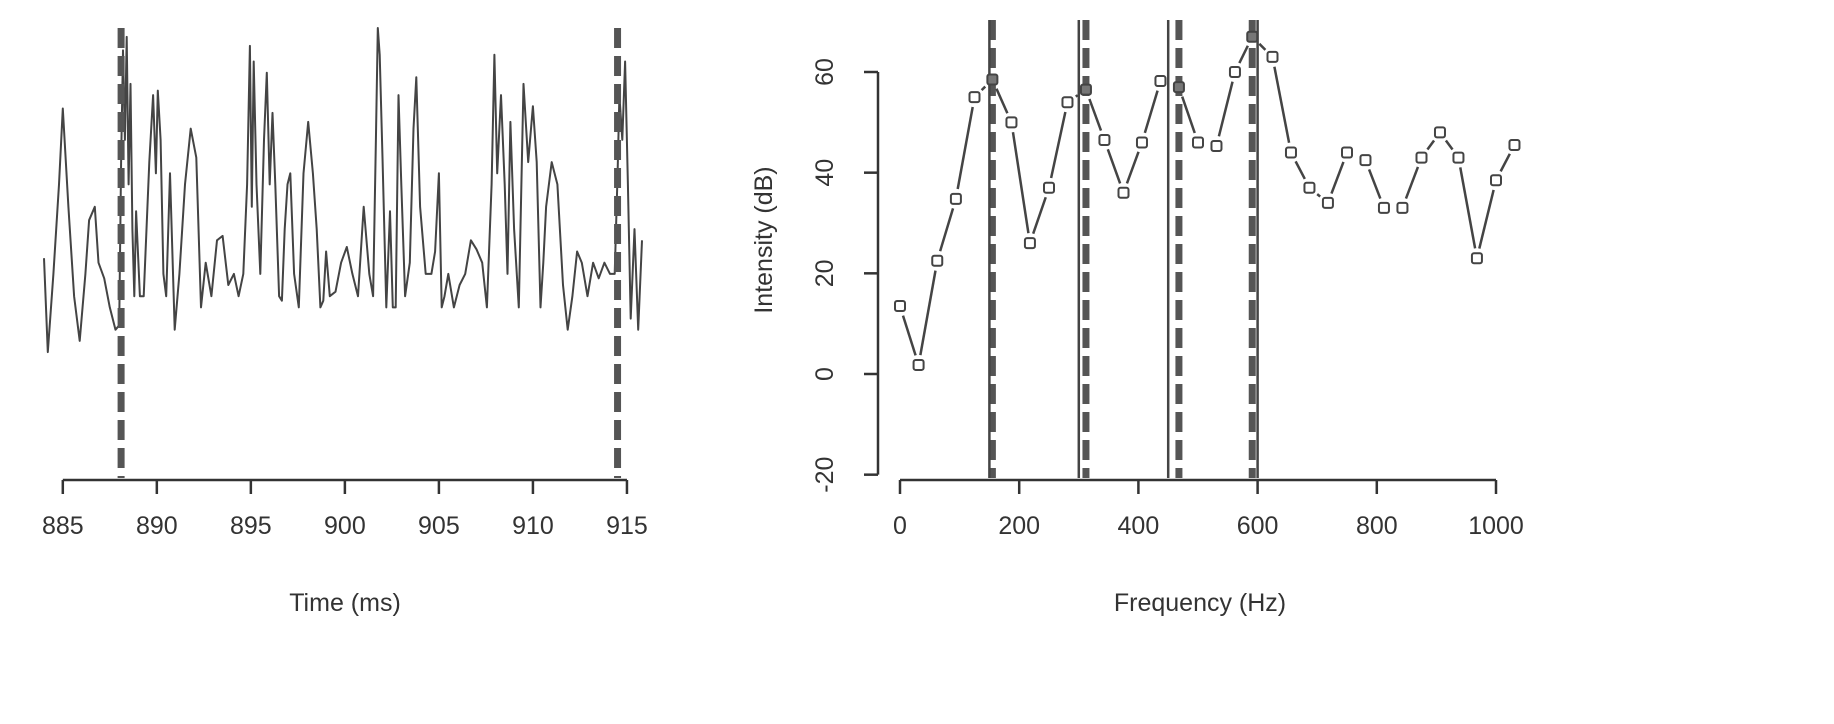 This screenshot has width=1834, height=724. I want to click on x-tick-label: 905, so click(439, 526).